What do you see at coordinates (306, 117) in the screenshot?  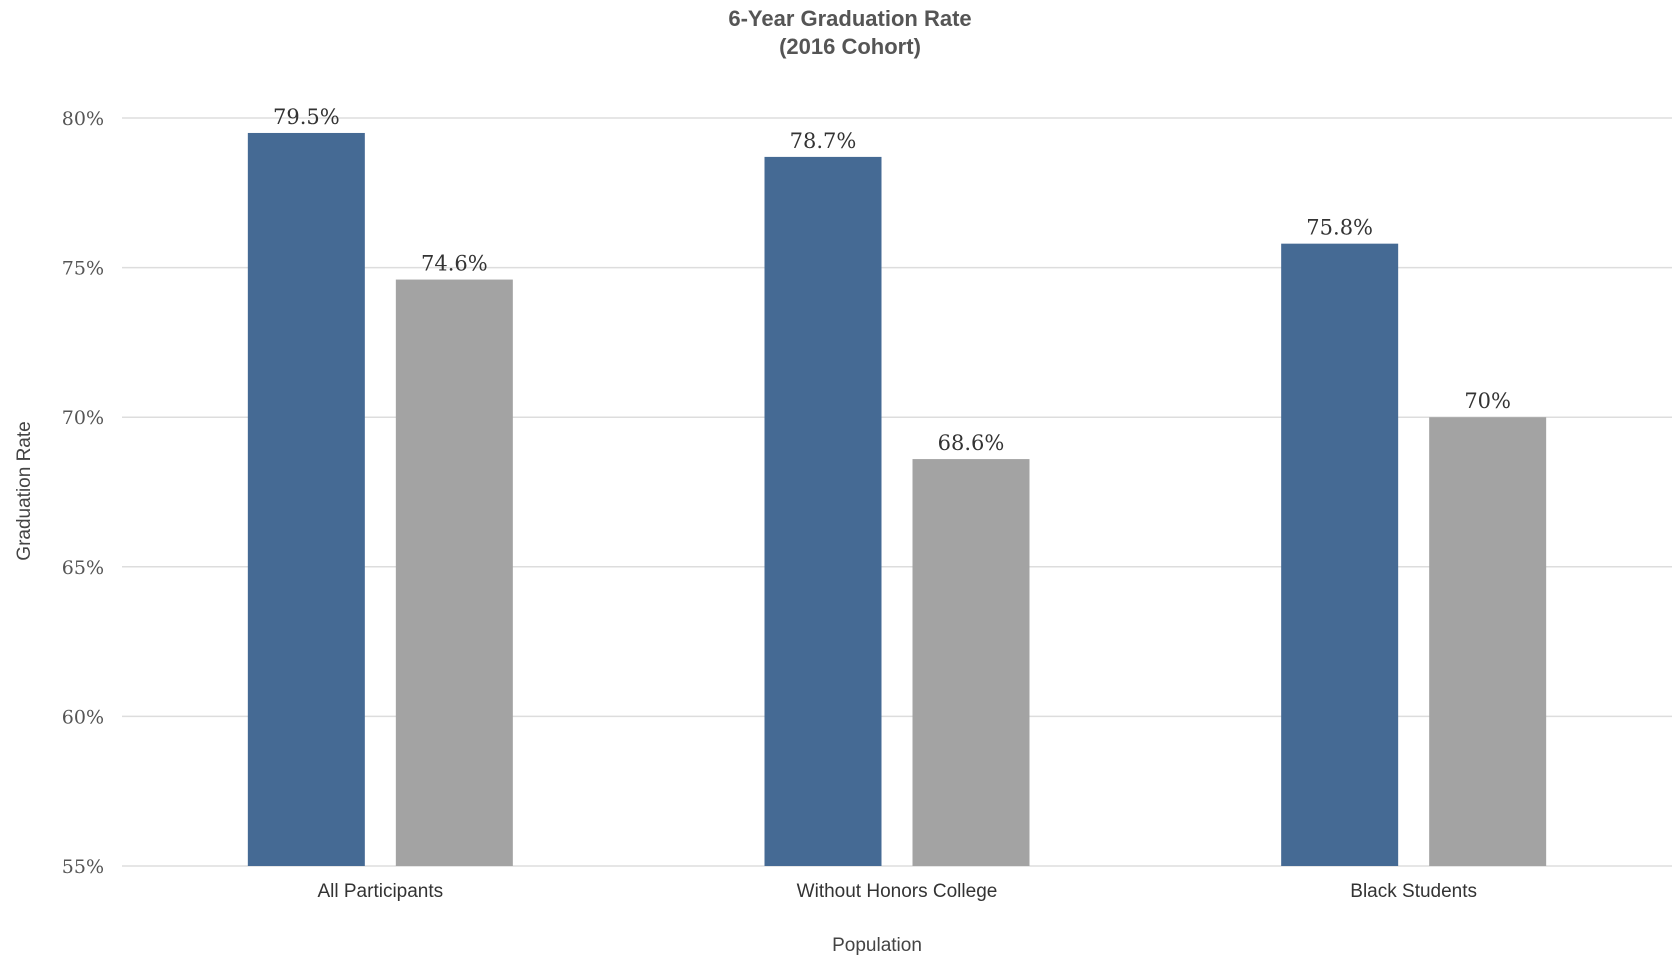 I see `data-label: 79.5%` at bounding box center [306, 117].